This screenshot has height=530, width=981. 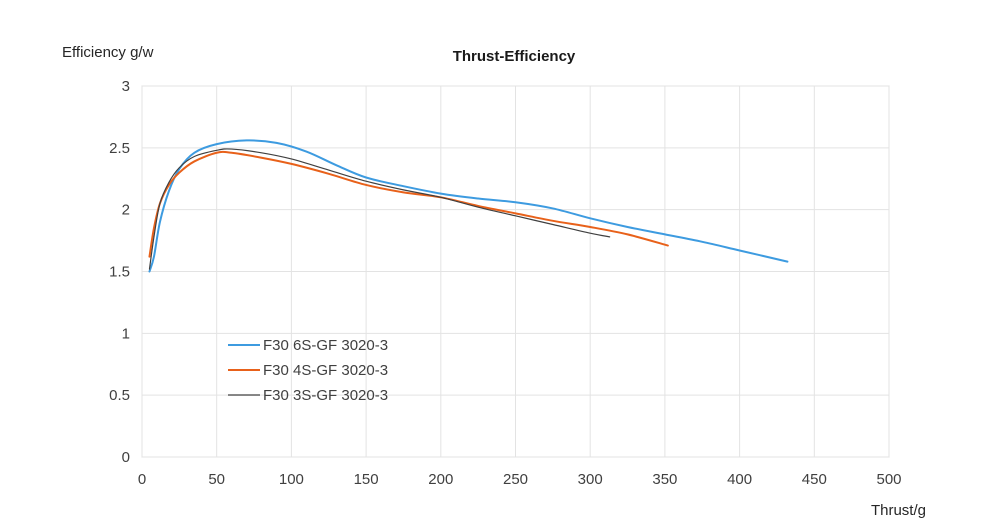 What do you see at coordinates (126, 210) in the screenshot?
I see `y-tick-label: 2` at bounding box center [126, 210].